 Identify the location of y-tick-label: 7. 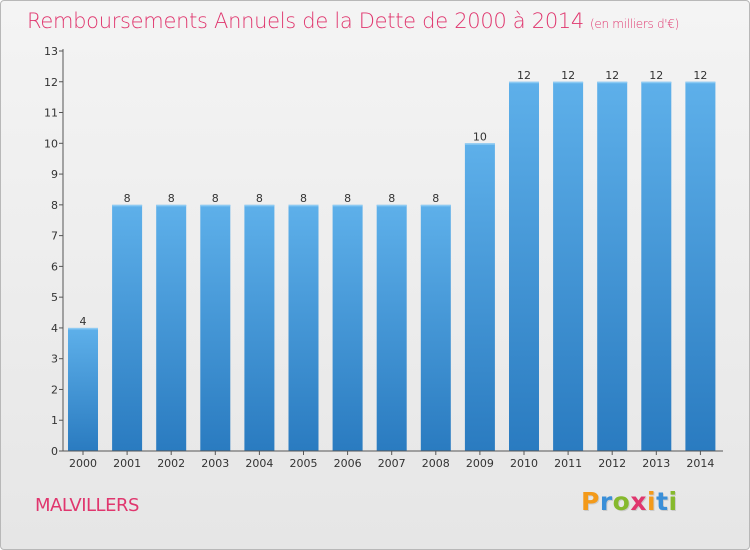
(54, 236).